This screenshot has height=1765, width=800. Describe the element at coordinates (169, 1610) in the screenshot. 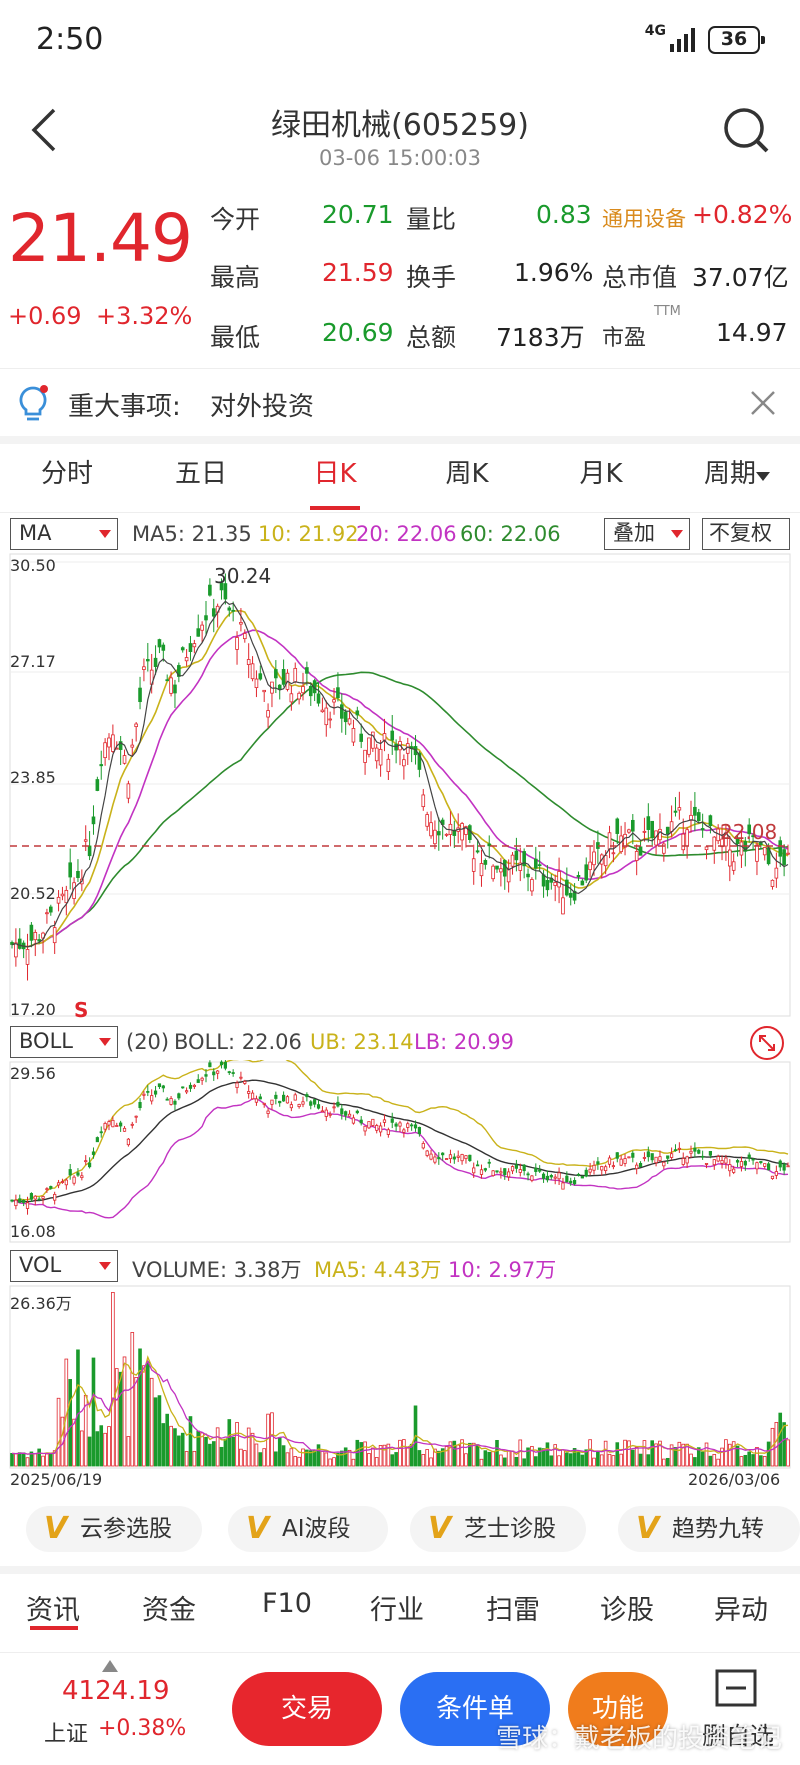

I see `btab-funds: 资金` at that location.